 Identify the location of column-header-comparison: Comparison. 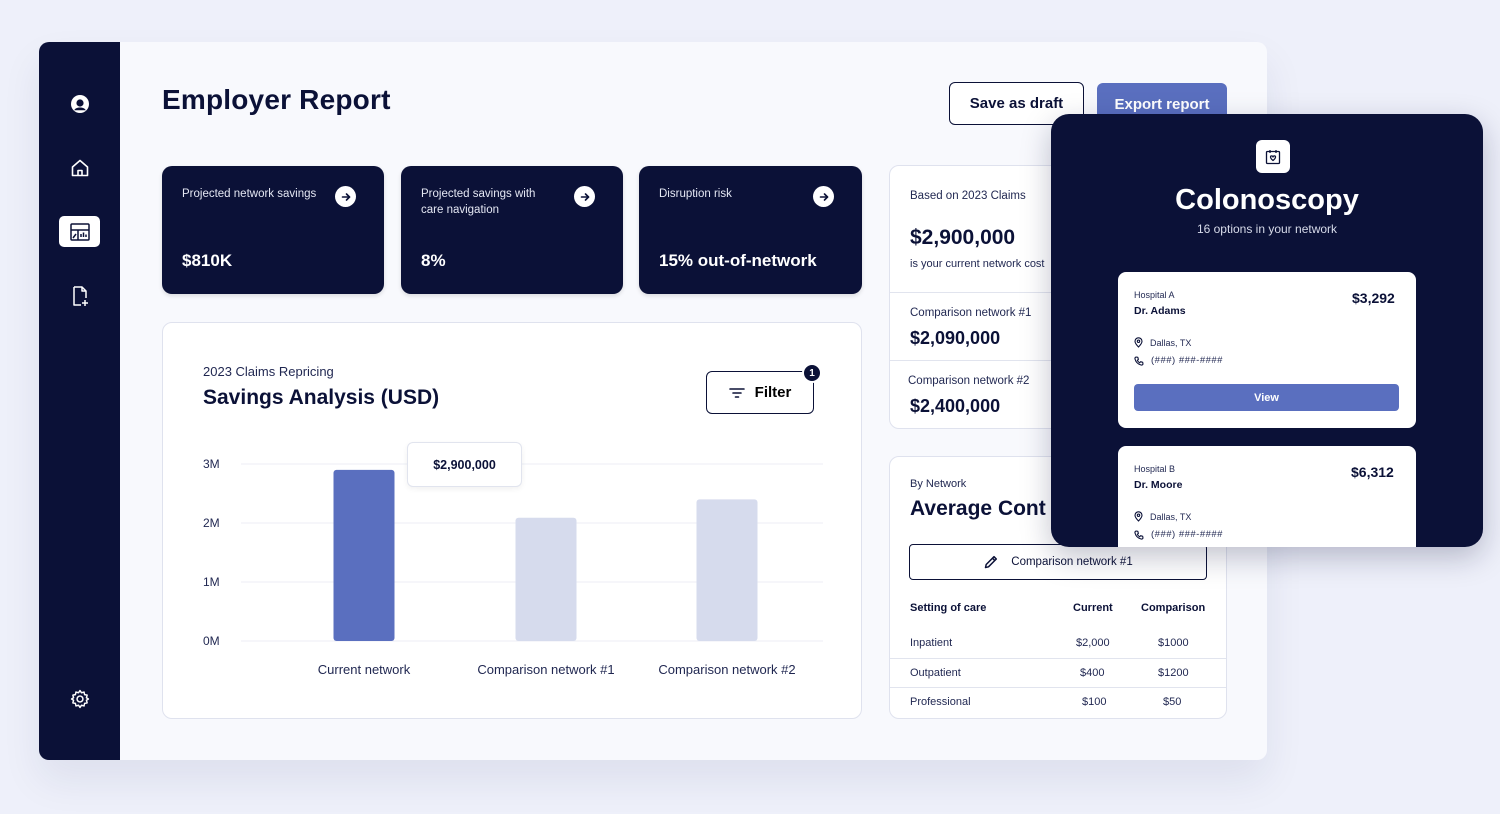
(1173, 608).